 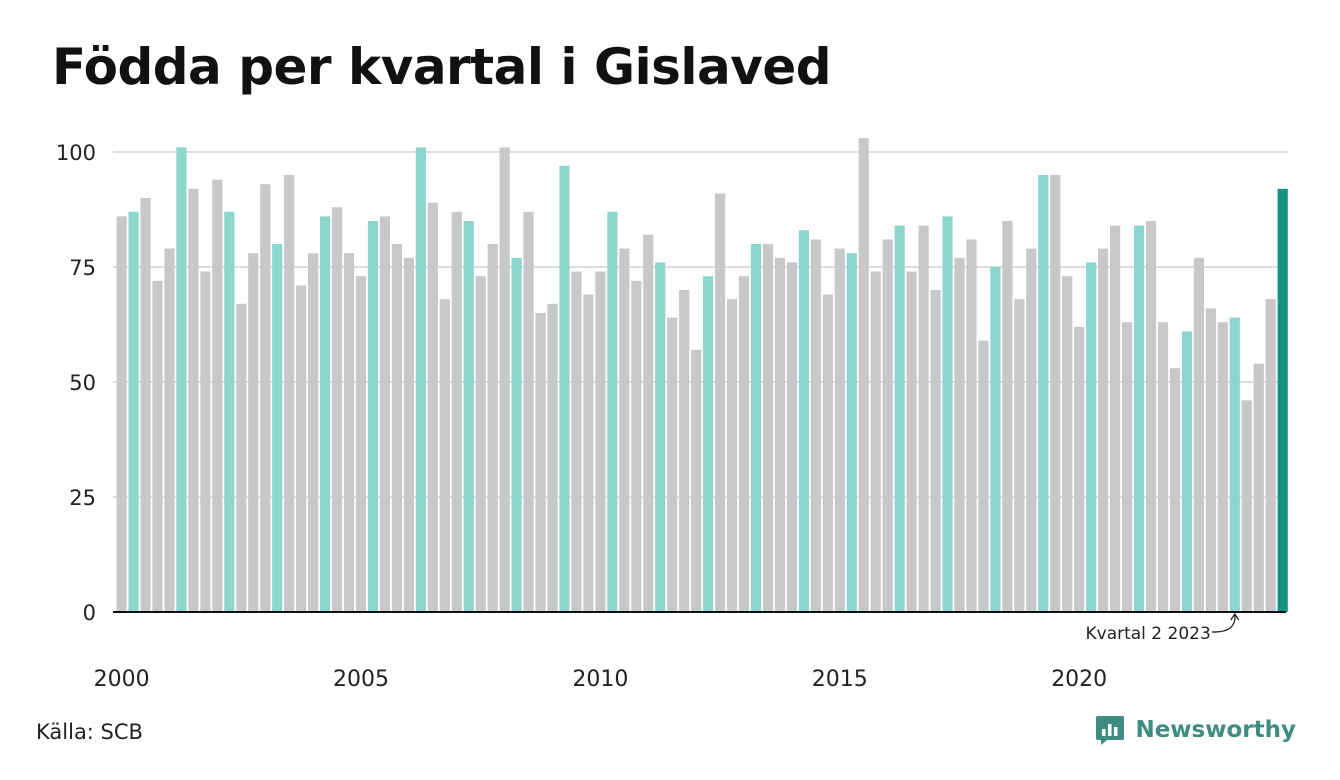 I want to click on x-tick-label: 2015, so click(x=840, y=679).